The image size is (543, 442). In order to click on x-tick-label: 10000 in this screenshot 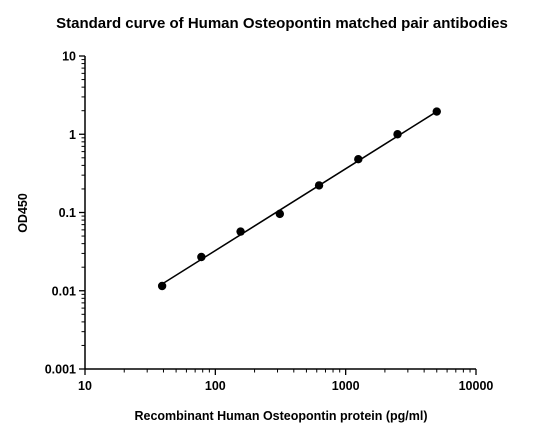, I will do `click(476, 386)`.